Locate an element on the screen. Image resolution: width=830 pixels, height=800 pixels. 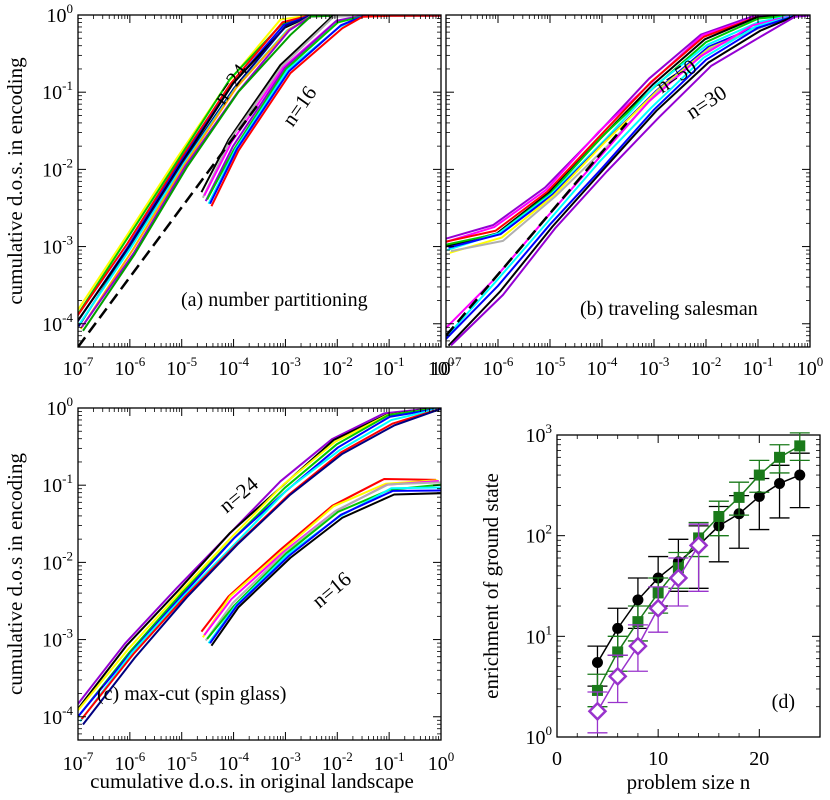
x-axis-label: problem size n is located at coordinates (689, 782).